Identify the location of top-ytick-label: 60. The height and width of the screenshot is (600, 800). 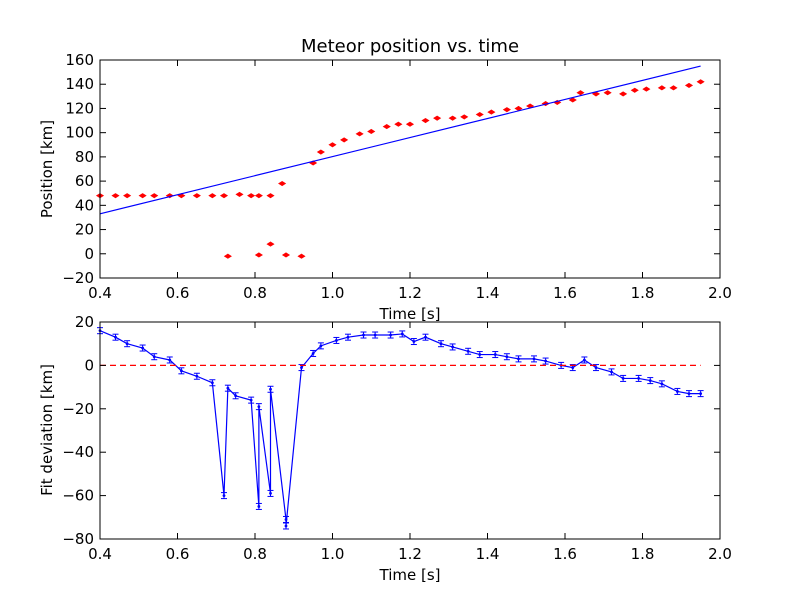
(84, 181).